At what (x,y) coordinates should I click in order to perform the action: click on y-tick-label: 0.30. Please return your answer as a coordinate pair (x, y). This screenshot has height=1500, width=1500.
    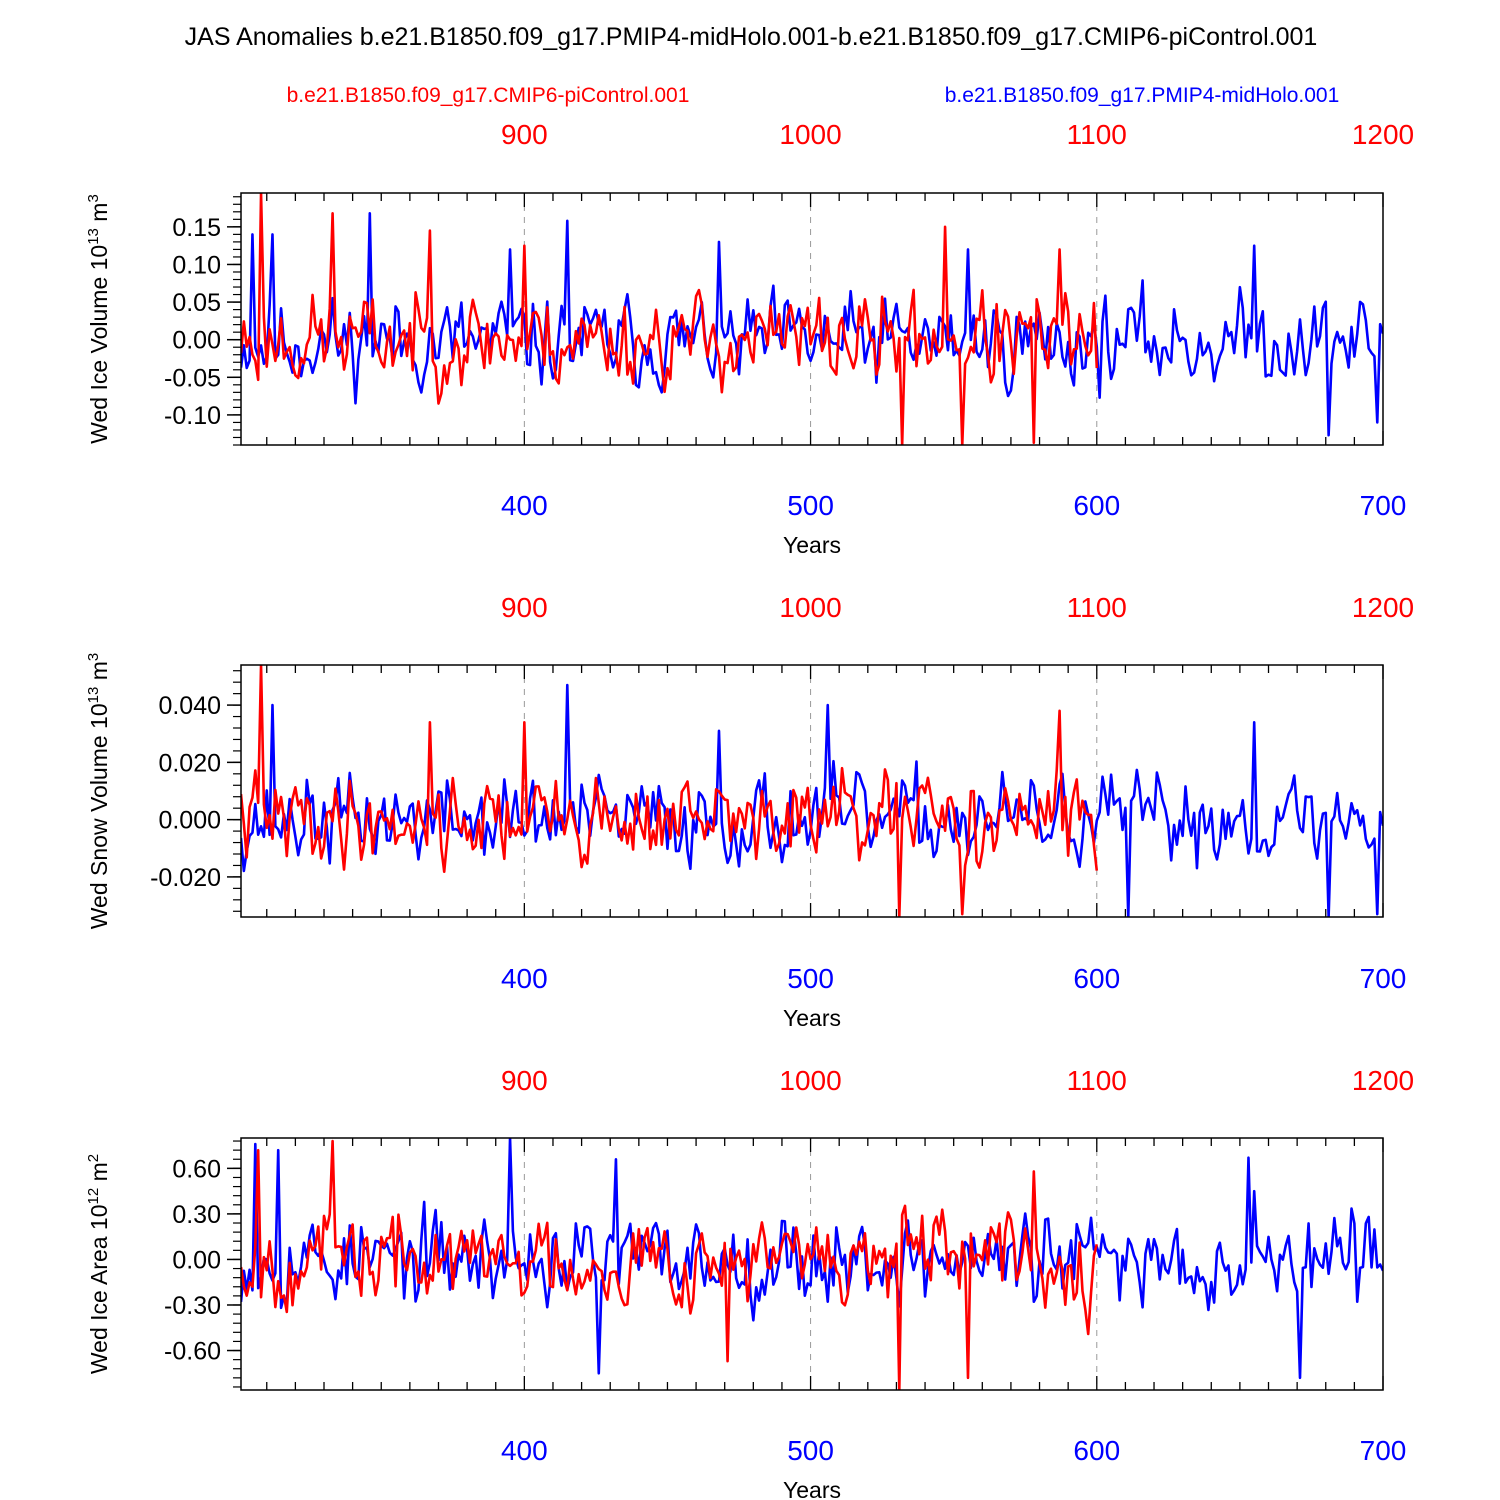
    Looking at the image, I should click on (196, 1215).